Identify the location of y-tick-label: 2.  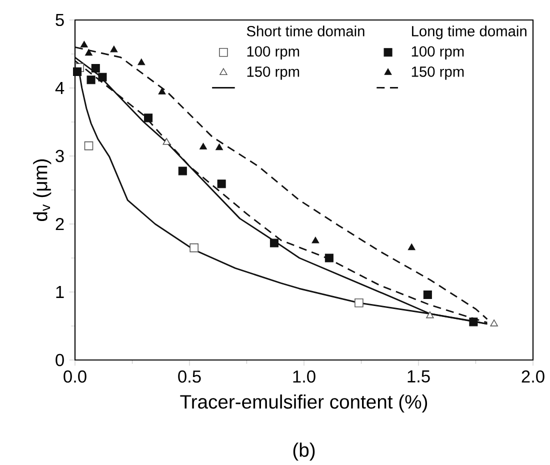
(60, 224).